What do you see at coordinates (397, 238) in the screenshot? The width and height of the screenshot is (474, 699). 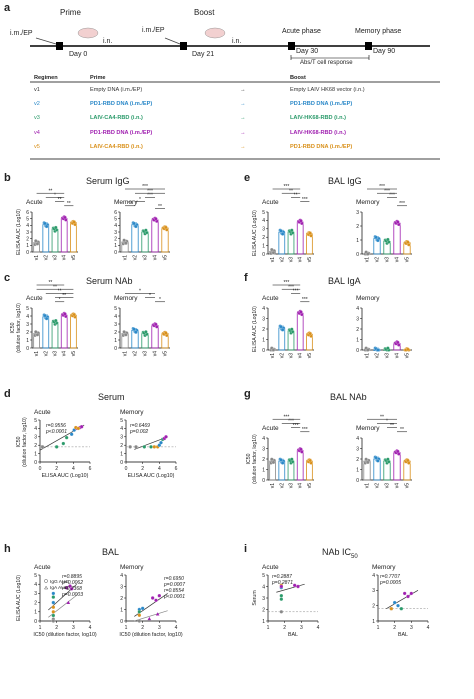 I see `bar-v4` at bounding box center [397, 238].